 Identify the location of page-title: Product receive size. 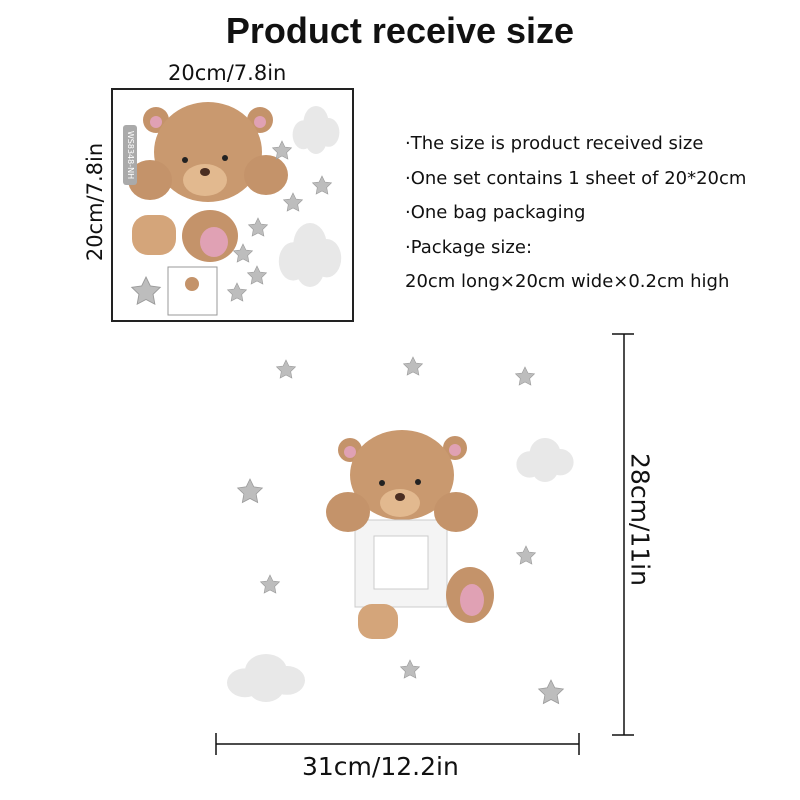
(400, 30).